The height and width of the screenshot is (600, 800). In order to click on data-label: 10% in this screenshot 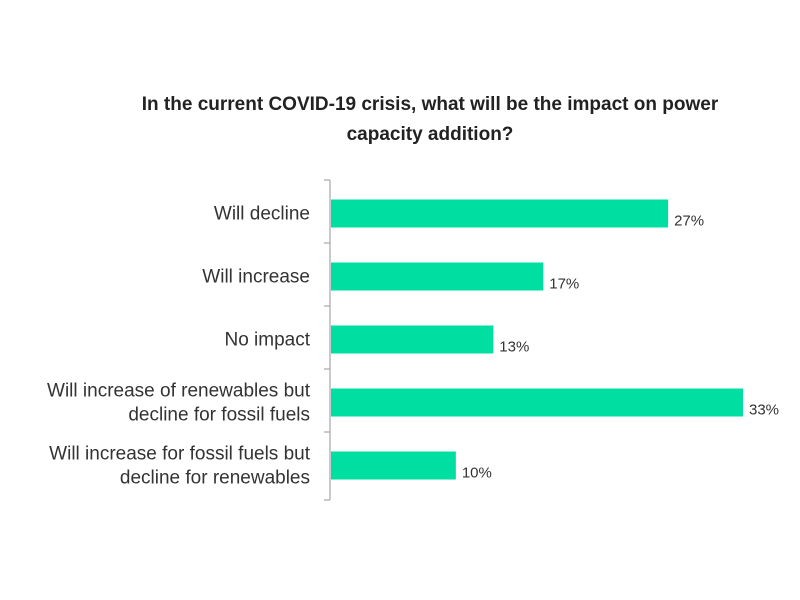, I will do `click(477, 473)`.